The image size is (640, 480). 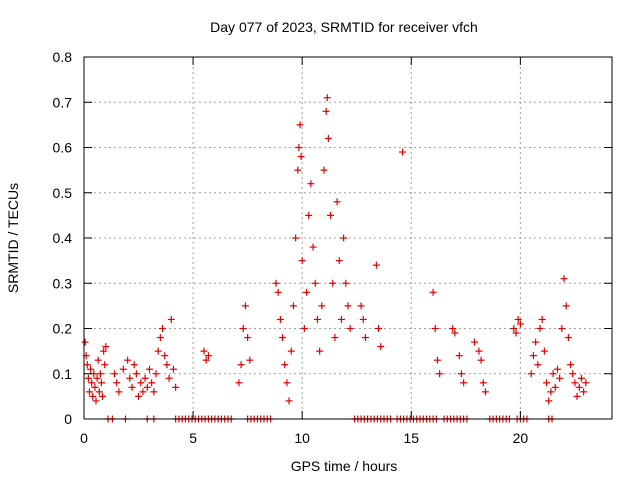 I want to click on x-tick-label: 15, so click(x=411, y=438).